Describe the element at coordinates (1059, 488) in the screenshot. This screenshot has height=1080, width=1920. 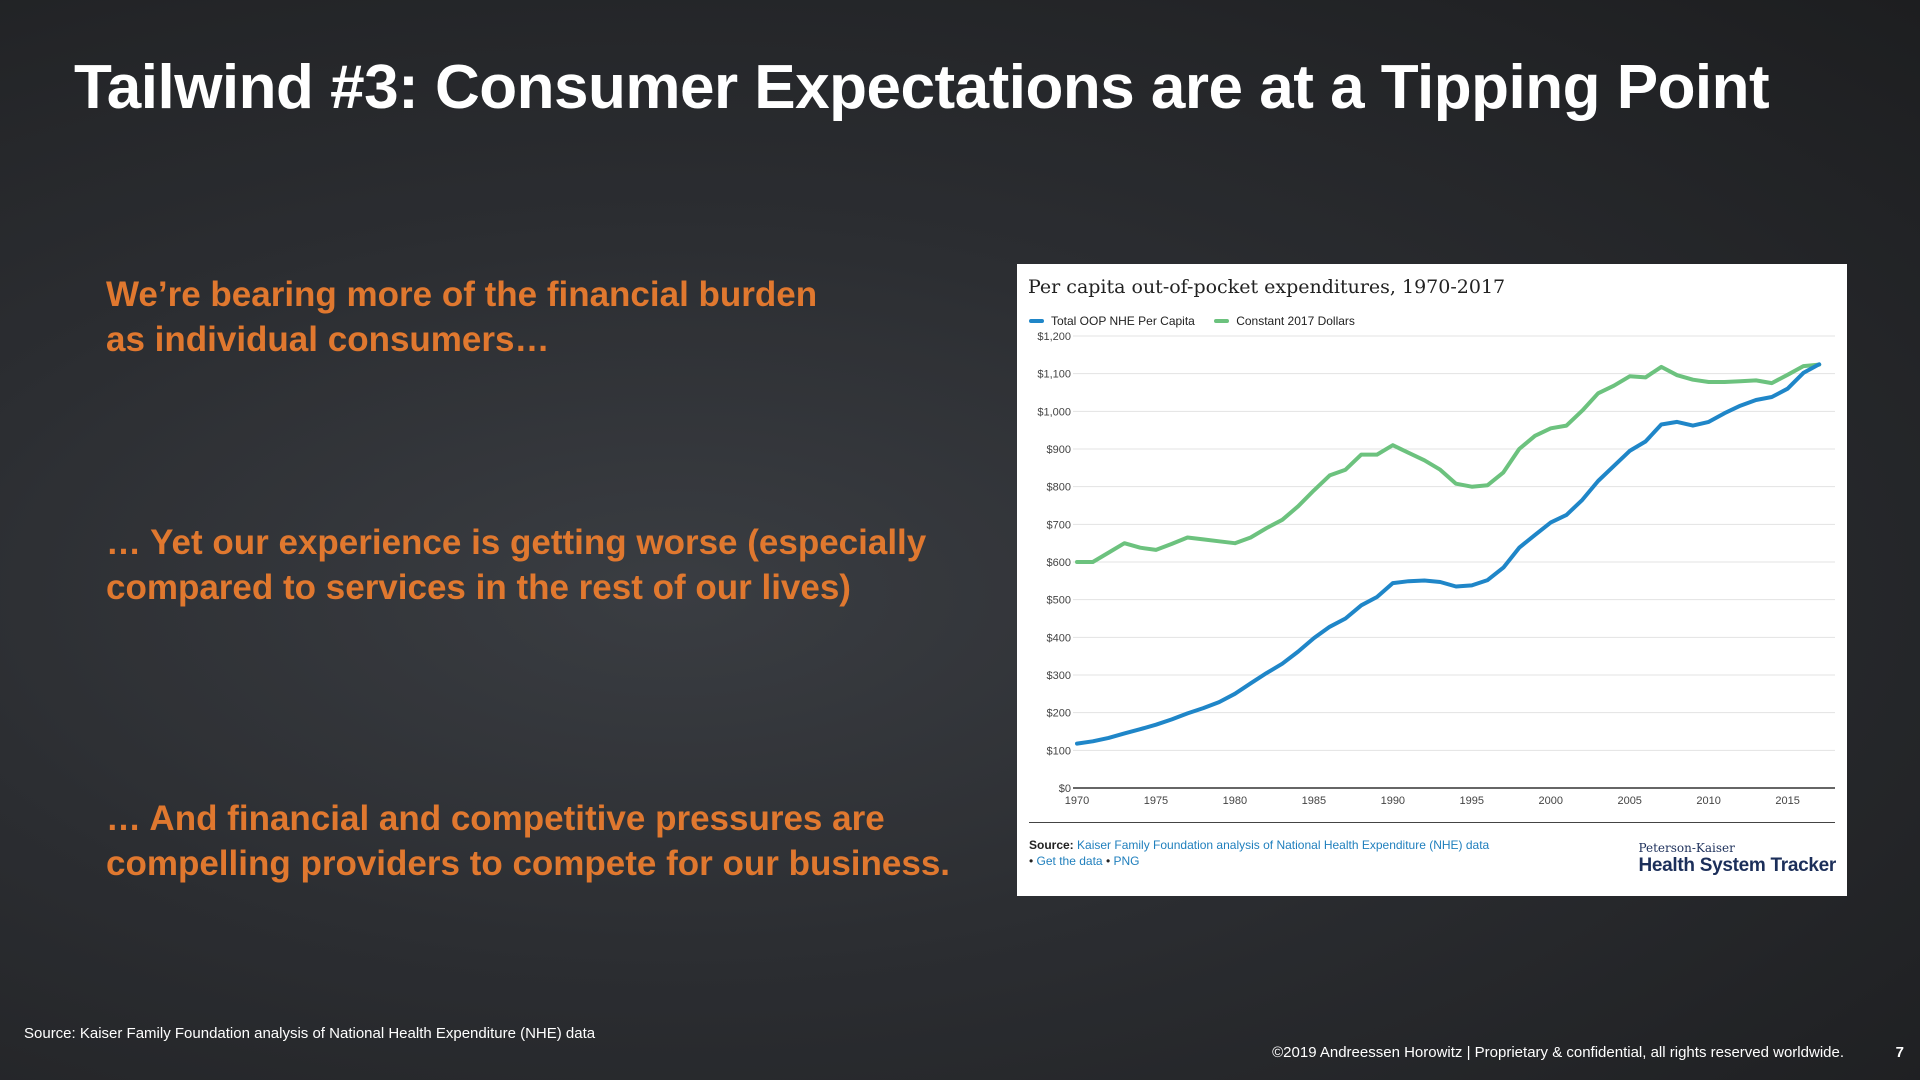
I see `y-tick-label: $800` at that location.